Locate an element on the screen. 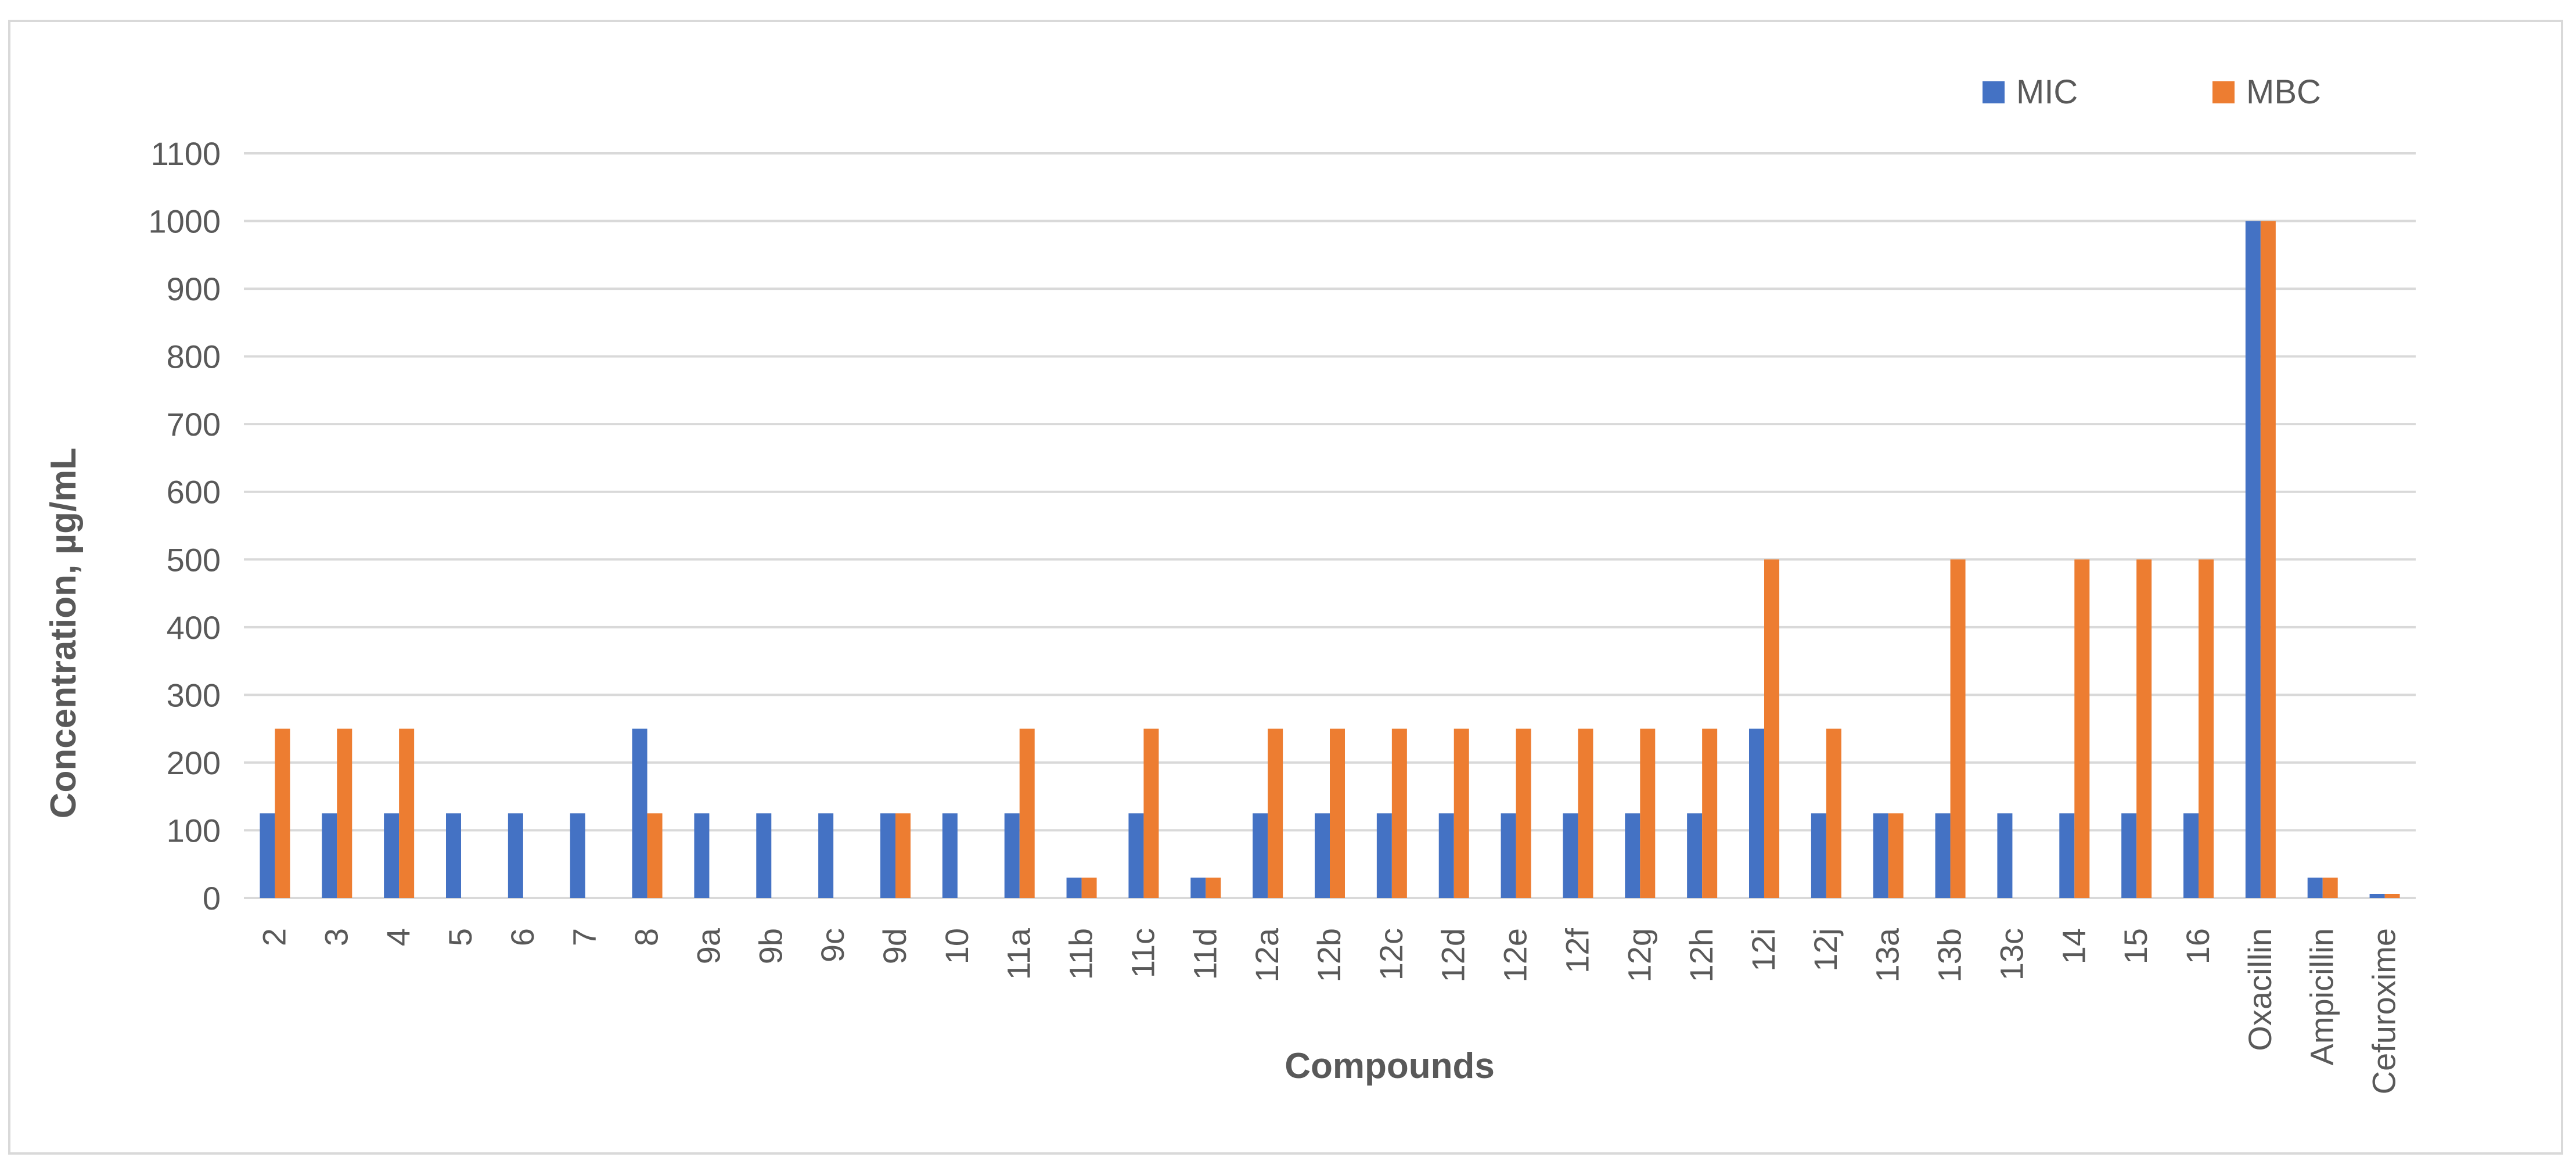 The height and width of the screenshot is (1168, 2576). bar-mbc-11d is located at coordinates (1213, 888).